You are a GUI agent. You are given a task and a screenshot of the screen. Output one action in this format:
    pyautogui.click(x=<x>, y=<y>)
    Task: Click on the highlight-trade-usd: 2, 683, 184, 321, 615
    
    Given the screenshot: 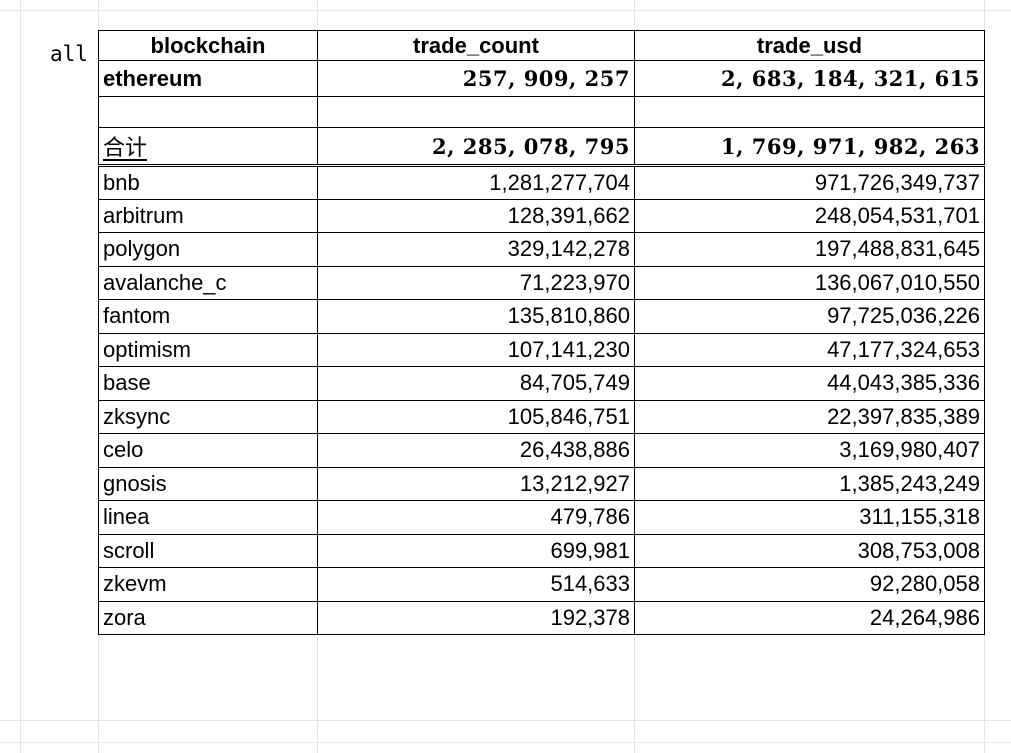 What is the action you would take?
    pyautogui.click(x=809, y=78)
    